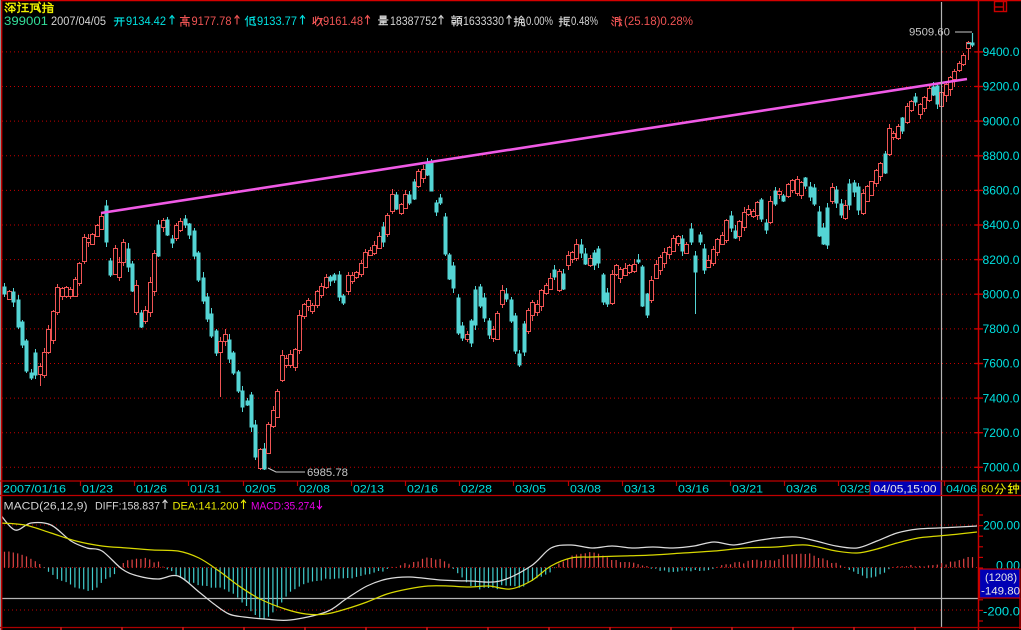  What do you see at coordinates (97, 490) in the screenshot?
I see `svg-text: 01/23` at bounding box center [97, 490].